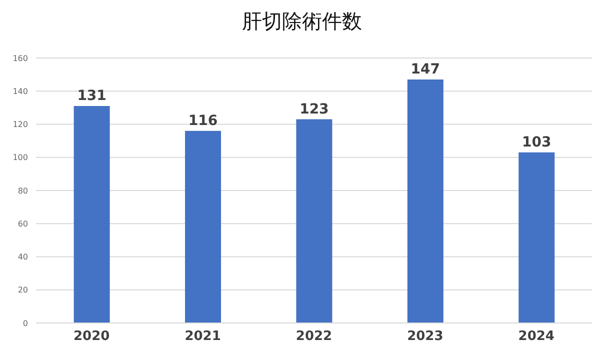 This screenshot has height=361, width=604. Describe the element at coordinates (23, 191) in the screenshot. I see `y-tick-label: 80` at that location.